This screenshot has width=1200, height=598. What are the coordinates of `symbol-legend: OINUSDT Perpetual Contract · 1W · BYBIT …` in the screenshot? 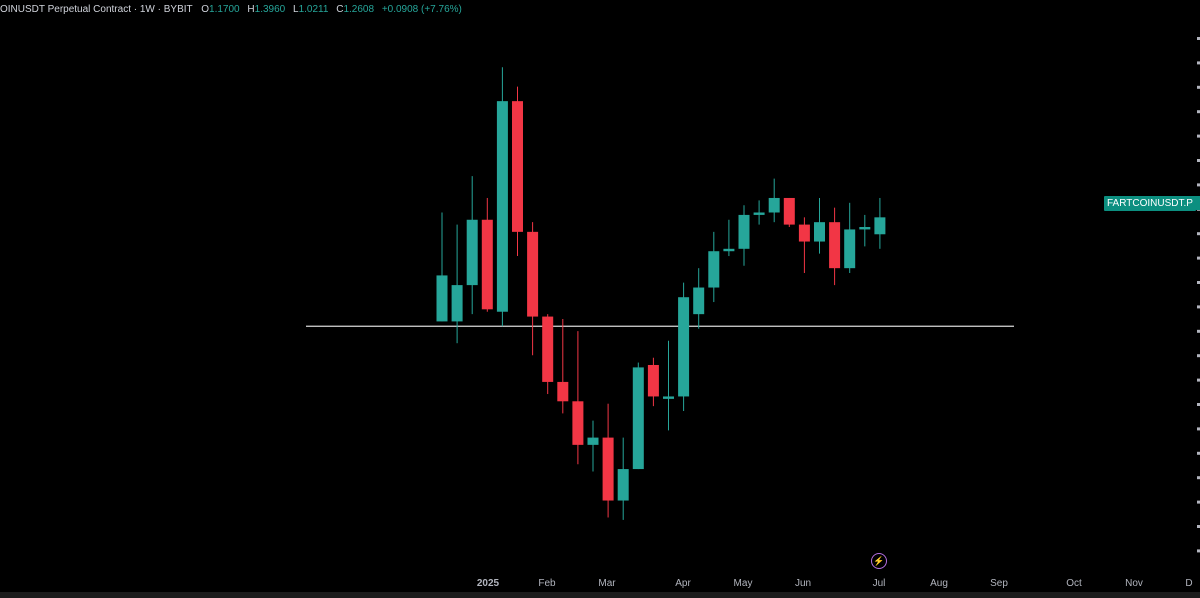 It's located at (233, 9).